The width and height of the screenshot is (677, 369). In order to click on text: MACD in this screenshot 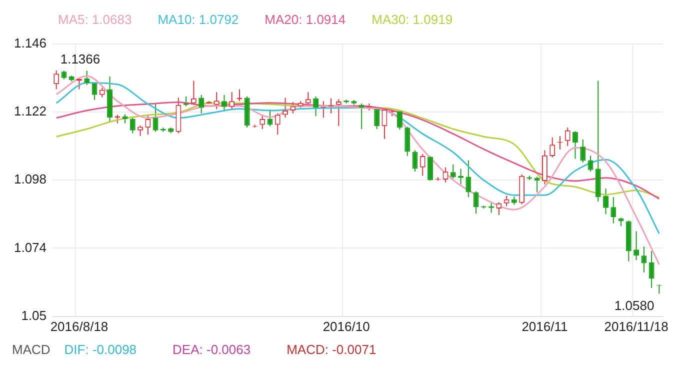, I will do `click(31, 349)`.